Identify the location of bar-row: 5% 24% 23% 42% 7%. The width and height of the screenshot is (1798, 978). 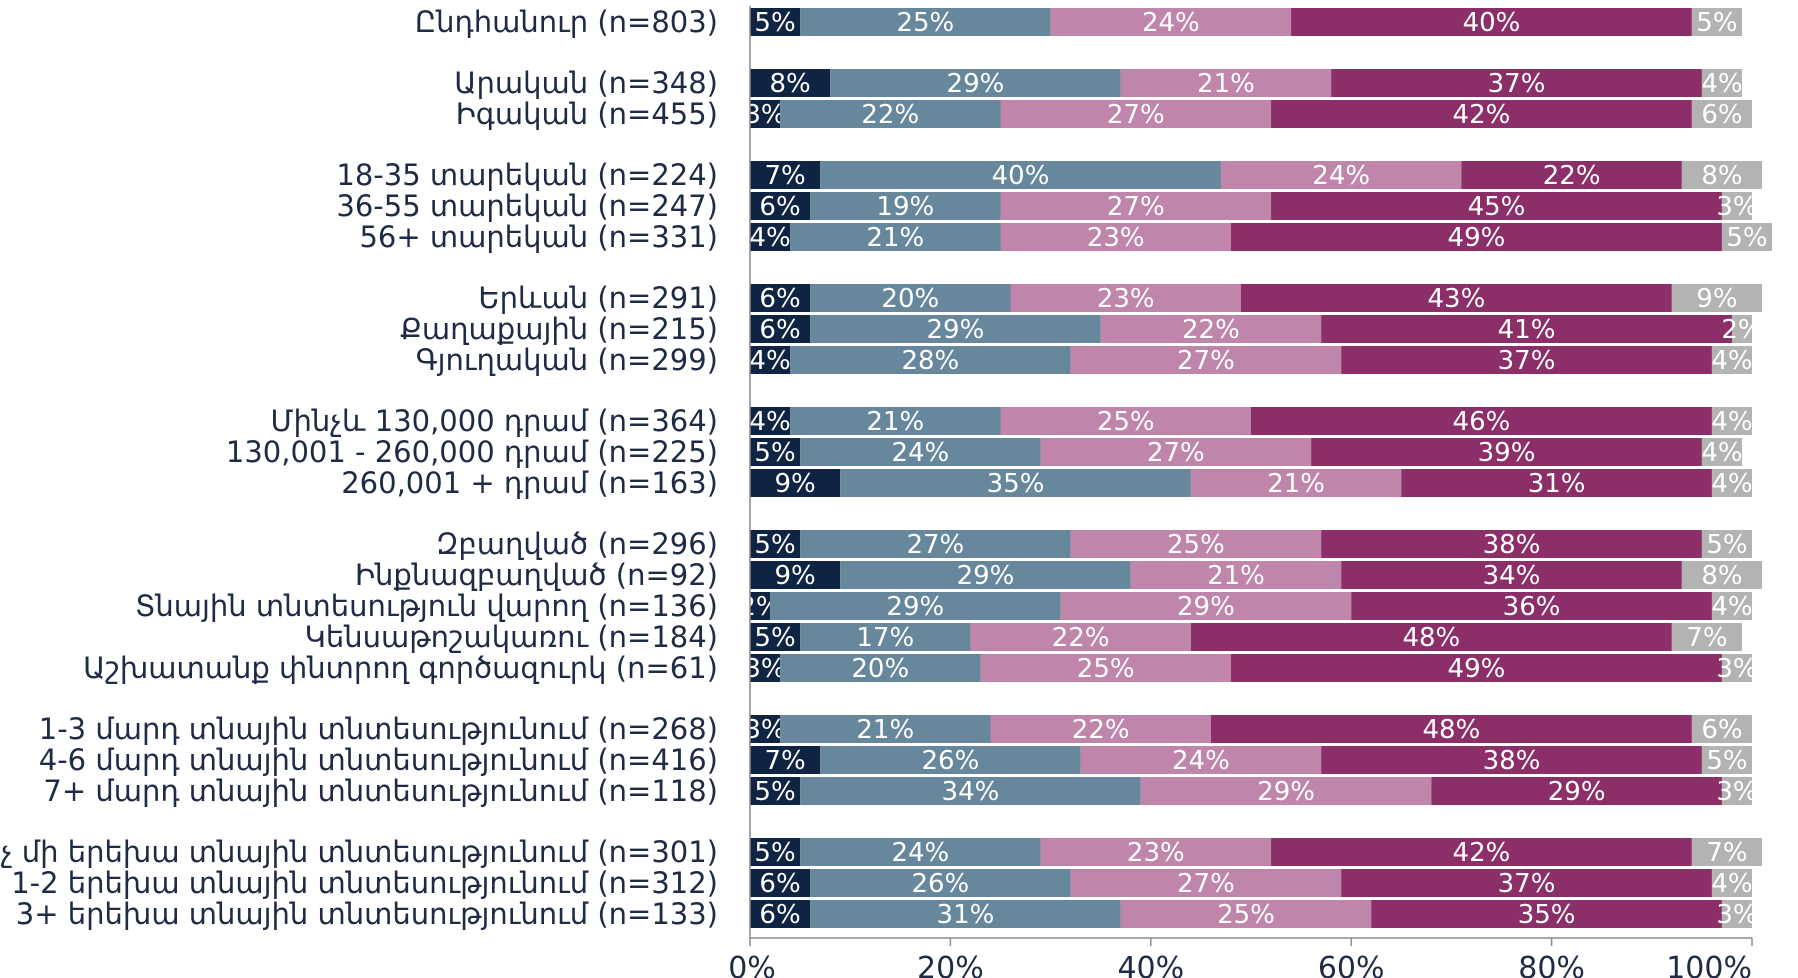
(1256, 853).